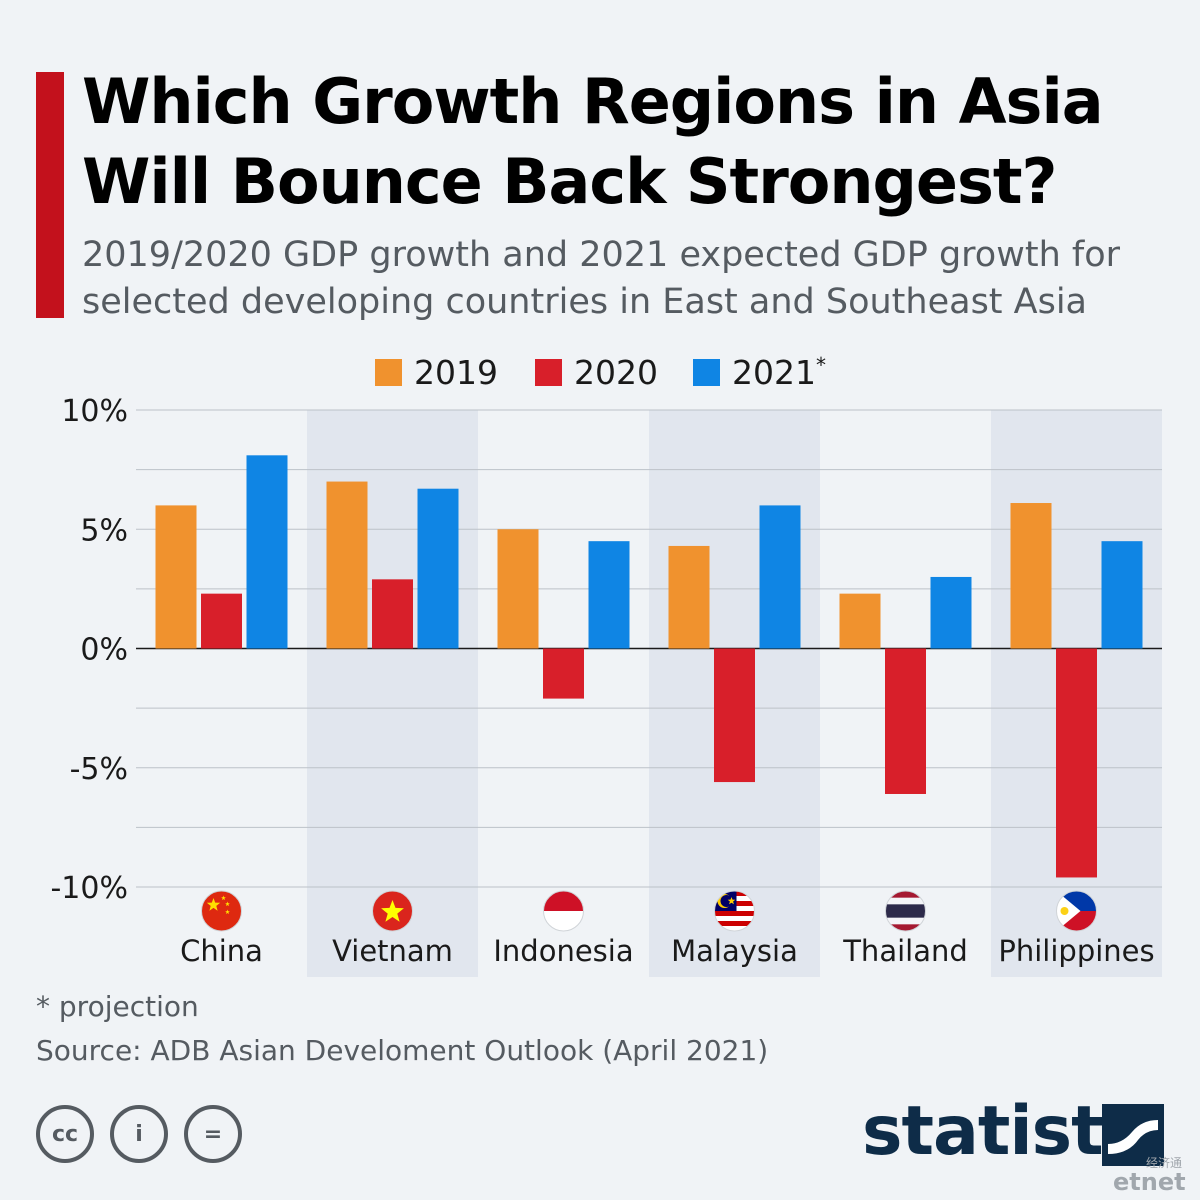 Image resolution: width=1200 pixels, height=1200 pixels. What do you see at coordinates (1076, 951) in the screenshot?
I see `category-label-philippines: Philippines` at bounding box center [1076, 951].